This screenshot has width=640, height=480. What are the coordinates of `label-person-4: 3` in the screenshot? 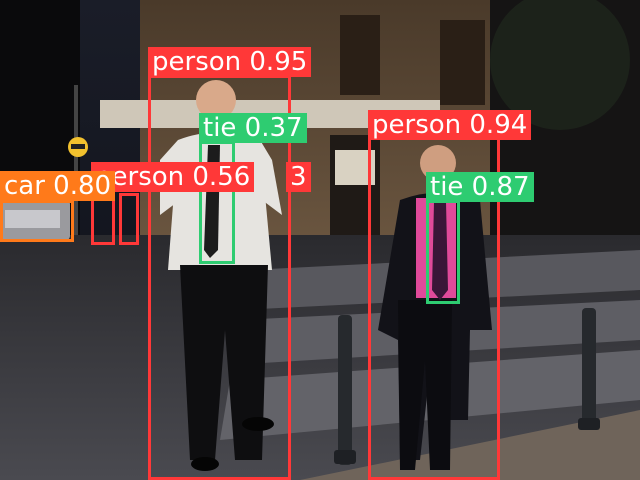 It's located at (298, 177).